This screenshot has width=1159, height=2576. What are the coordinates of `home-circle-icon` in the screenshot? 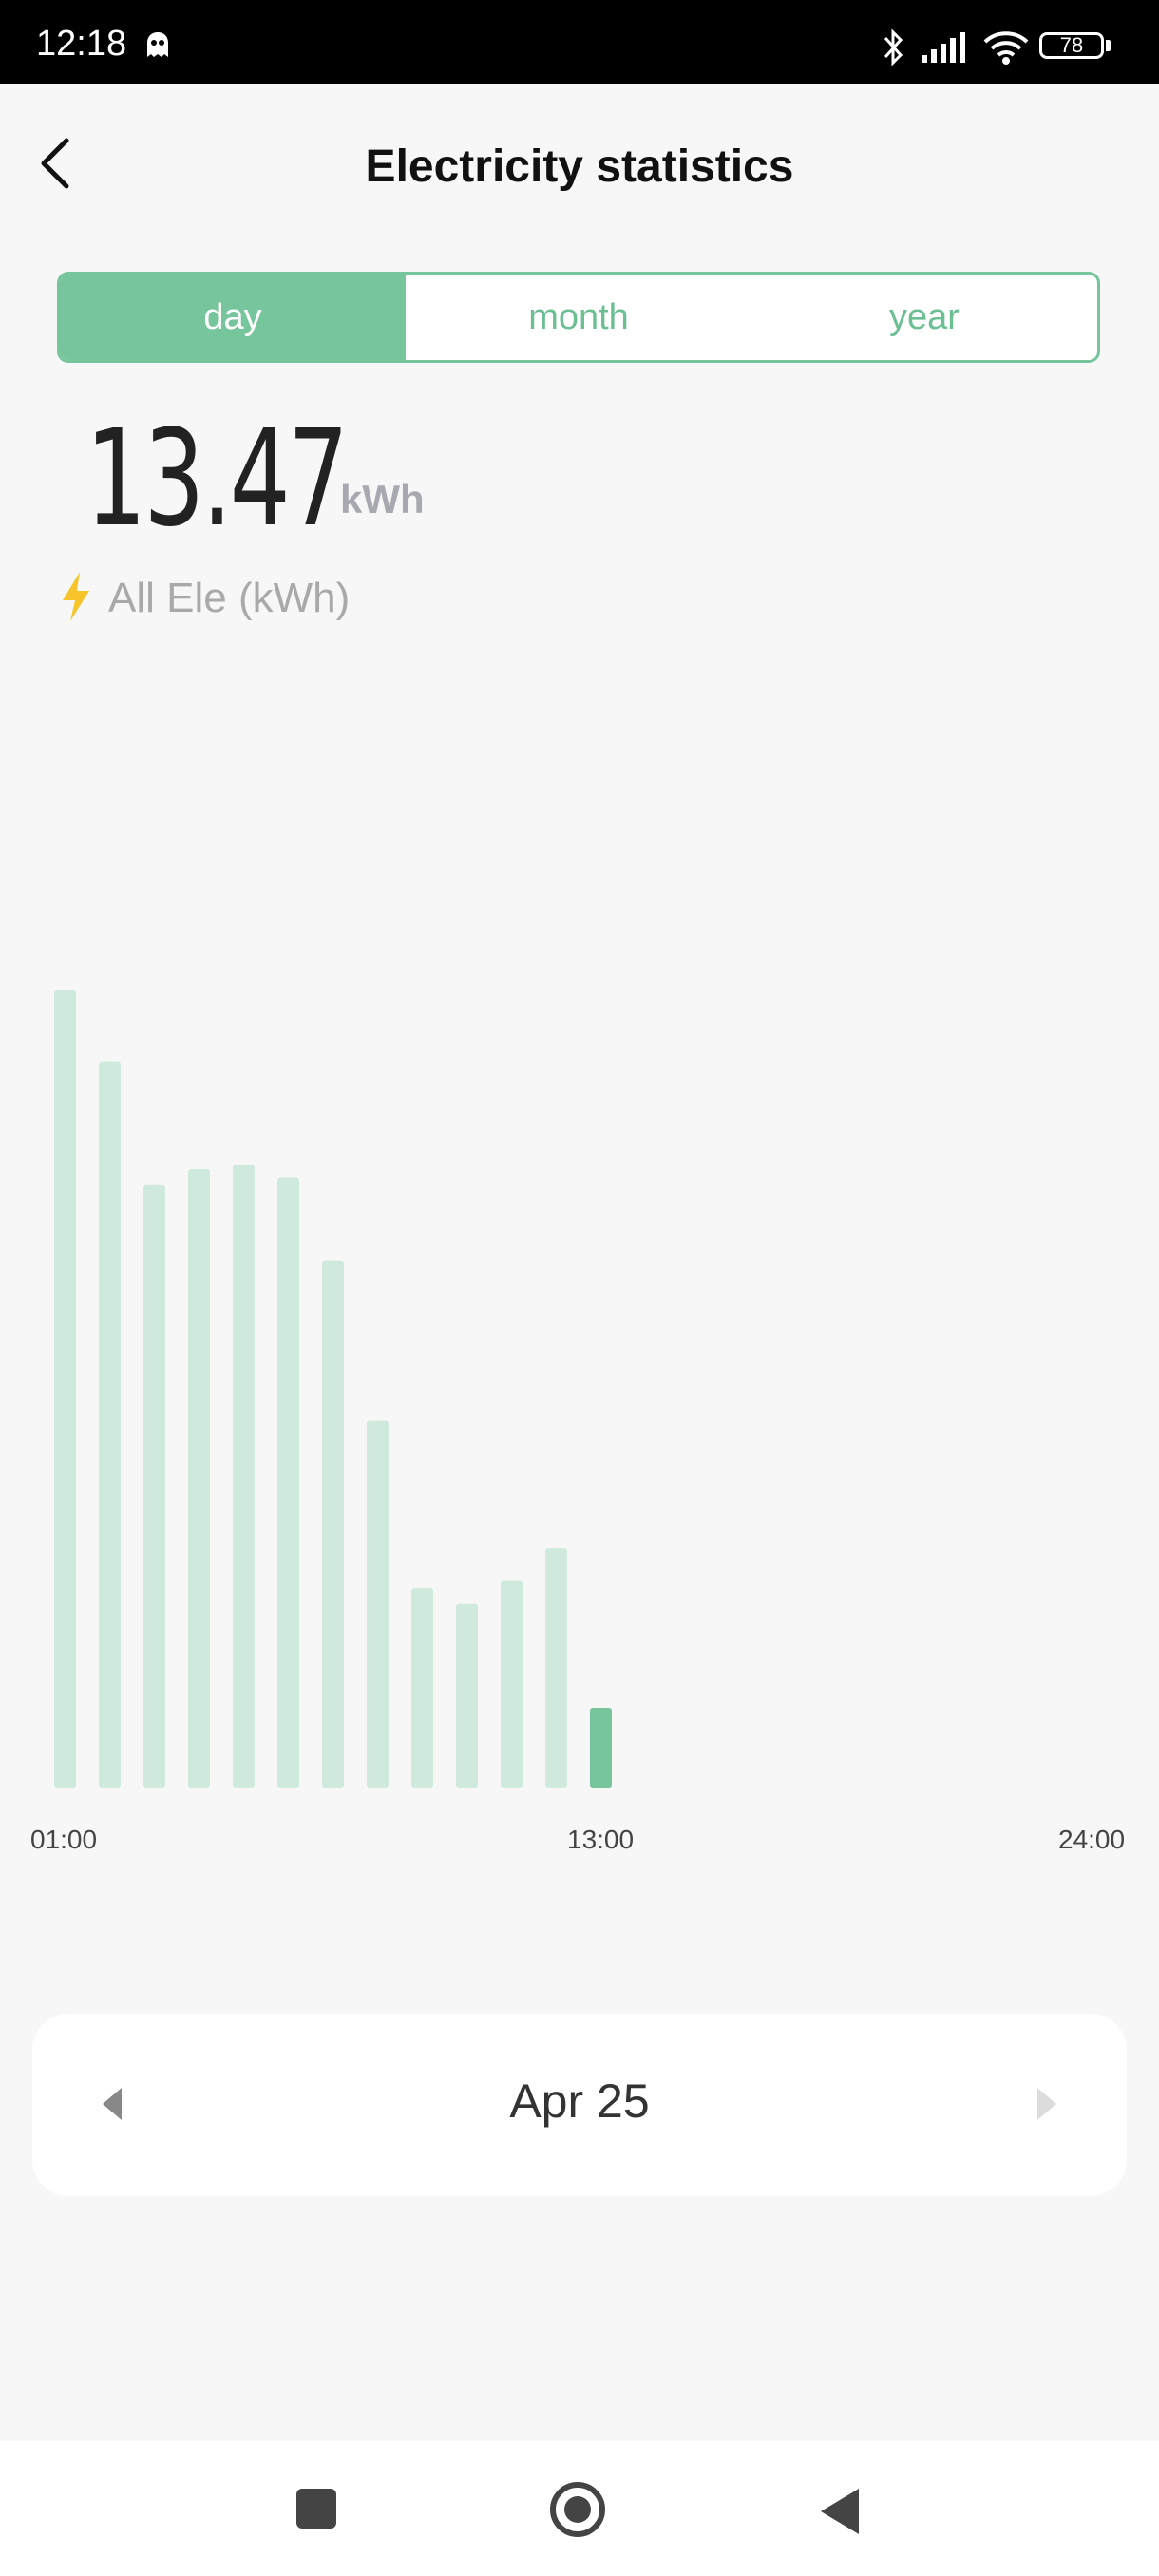 It's located at (577, 2509).